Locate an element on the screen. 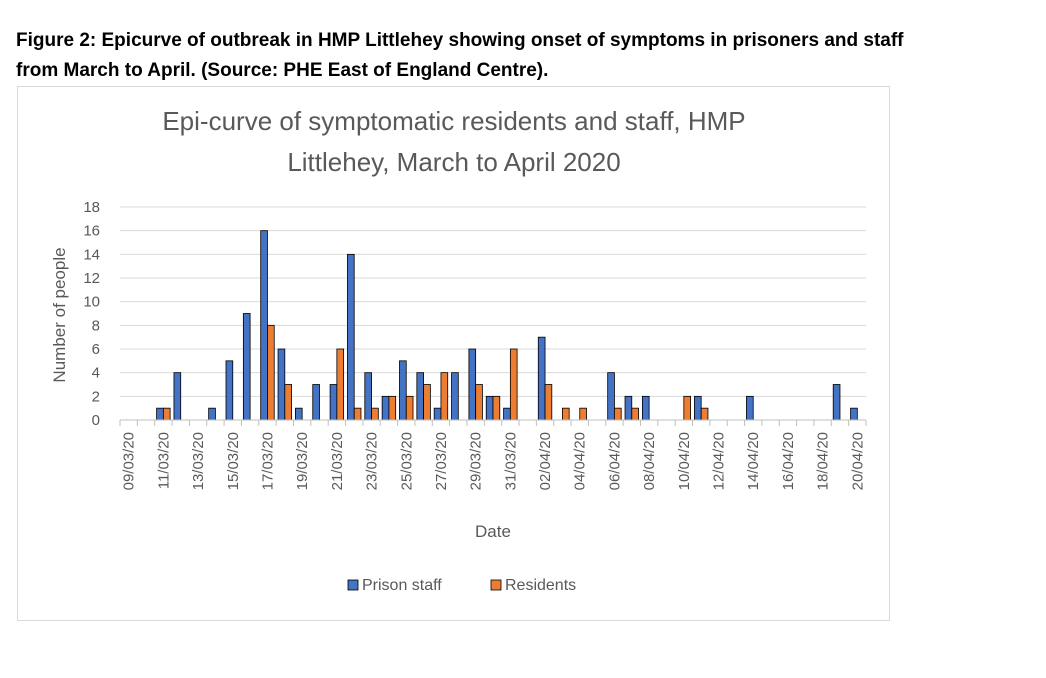 This screenshot has width=1046, height=678. legend: Prison staff Residents is located at coordinates (461, 585).